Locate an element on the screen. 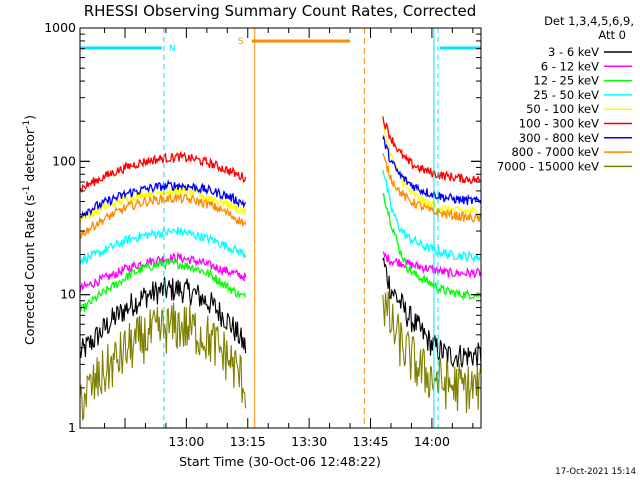 Image resolution: width=640 pixels, height=484 pixels. legend-title-1: Det 1,3,4,5,6,9, is located at coordinates (589, 21).